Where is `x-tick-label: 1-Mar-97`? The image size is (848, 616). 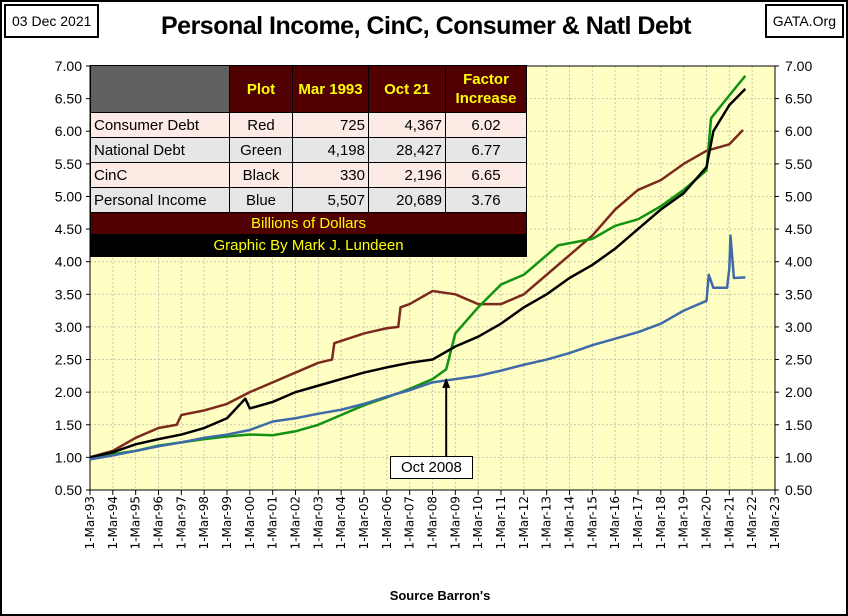
x-tick-label: 1-Mar-97 is located at coordinates (181, 522).